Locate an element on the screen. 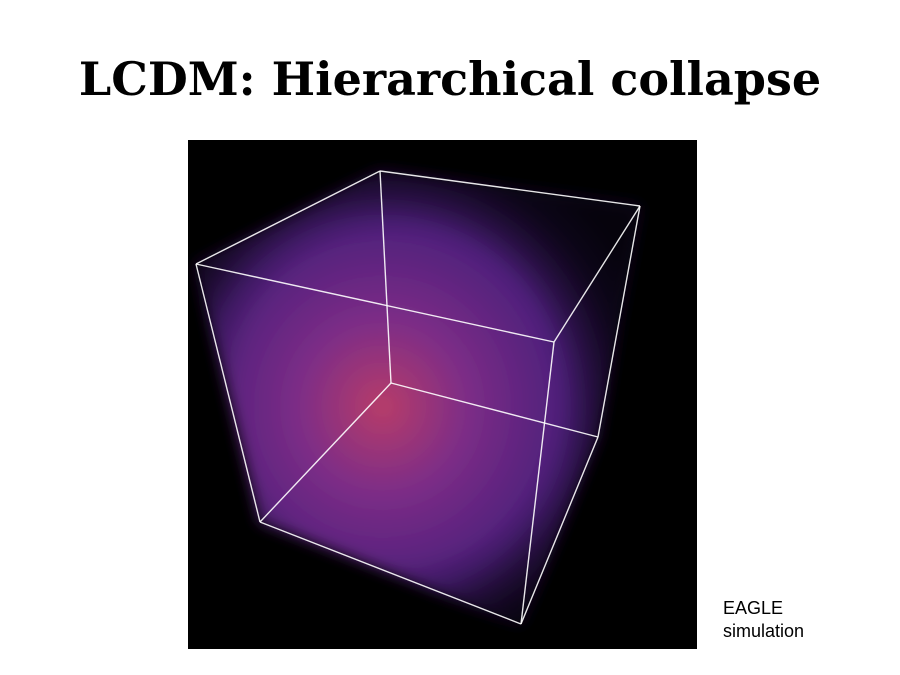 The height and width of the screenshot is (675, 900). slide-title: LCDM: Hierarchical collapse is located at coordinates (450, 79).